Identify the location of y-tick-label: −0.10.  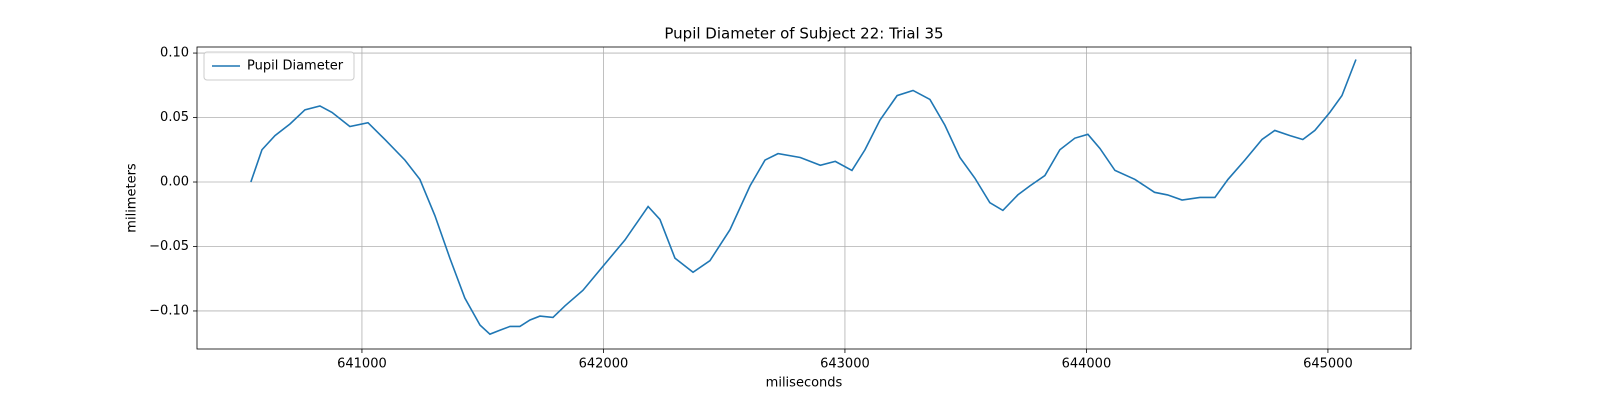
(169, 310).